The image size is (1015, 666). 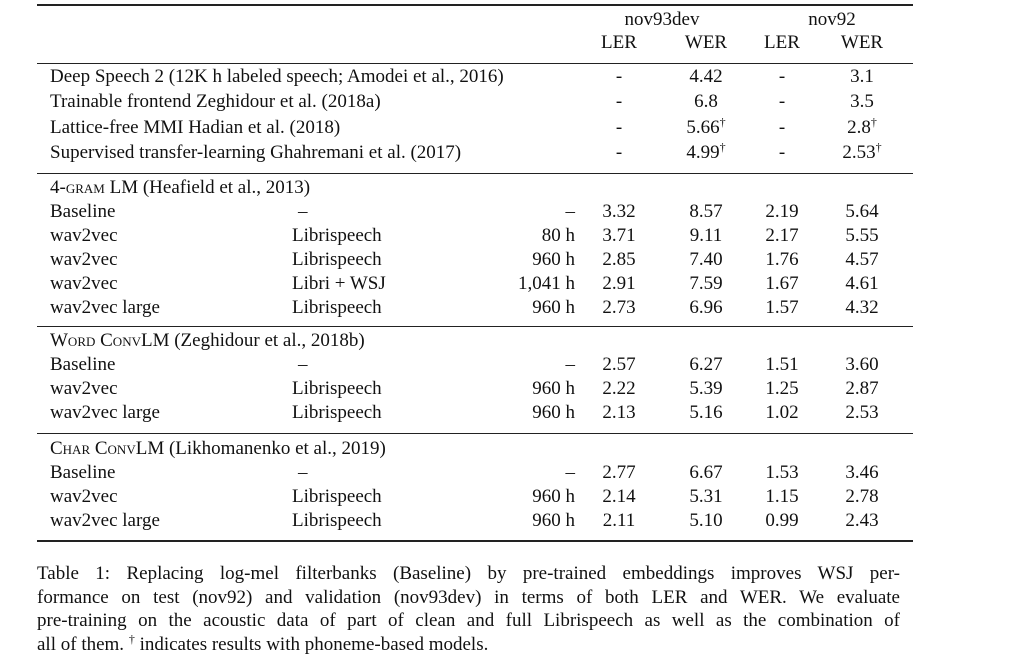 I want to click on section-citation: (Zeghidour et al., 2018b), so click(x=269, y=340).